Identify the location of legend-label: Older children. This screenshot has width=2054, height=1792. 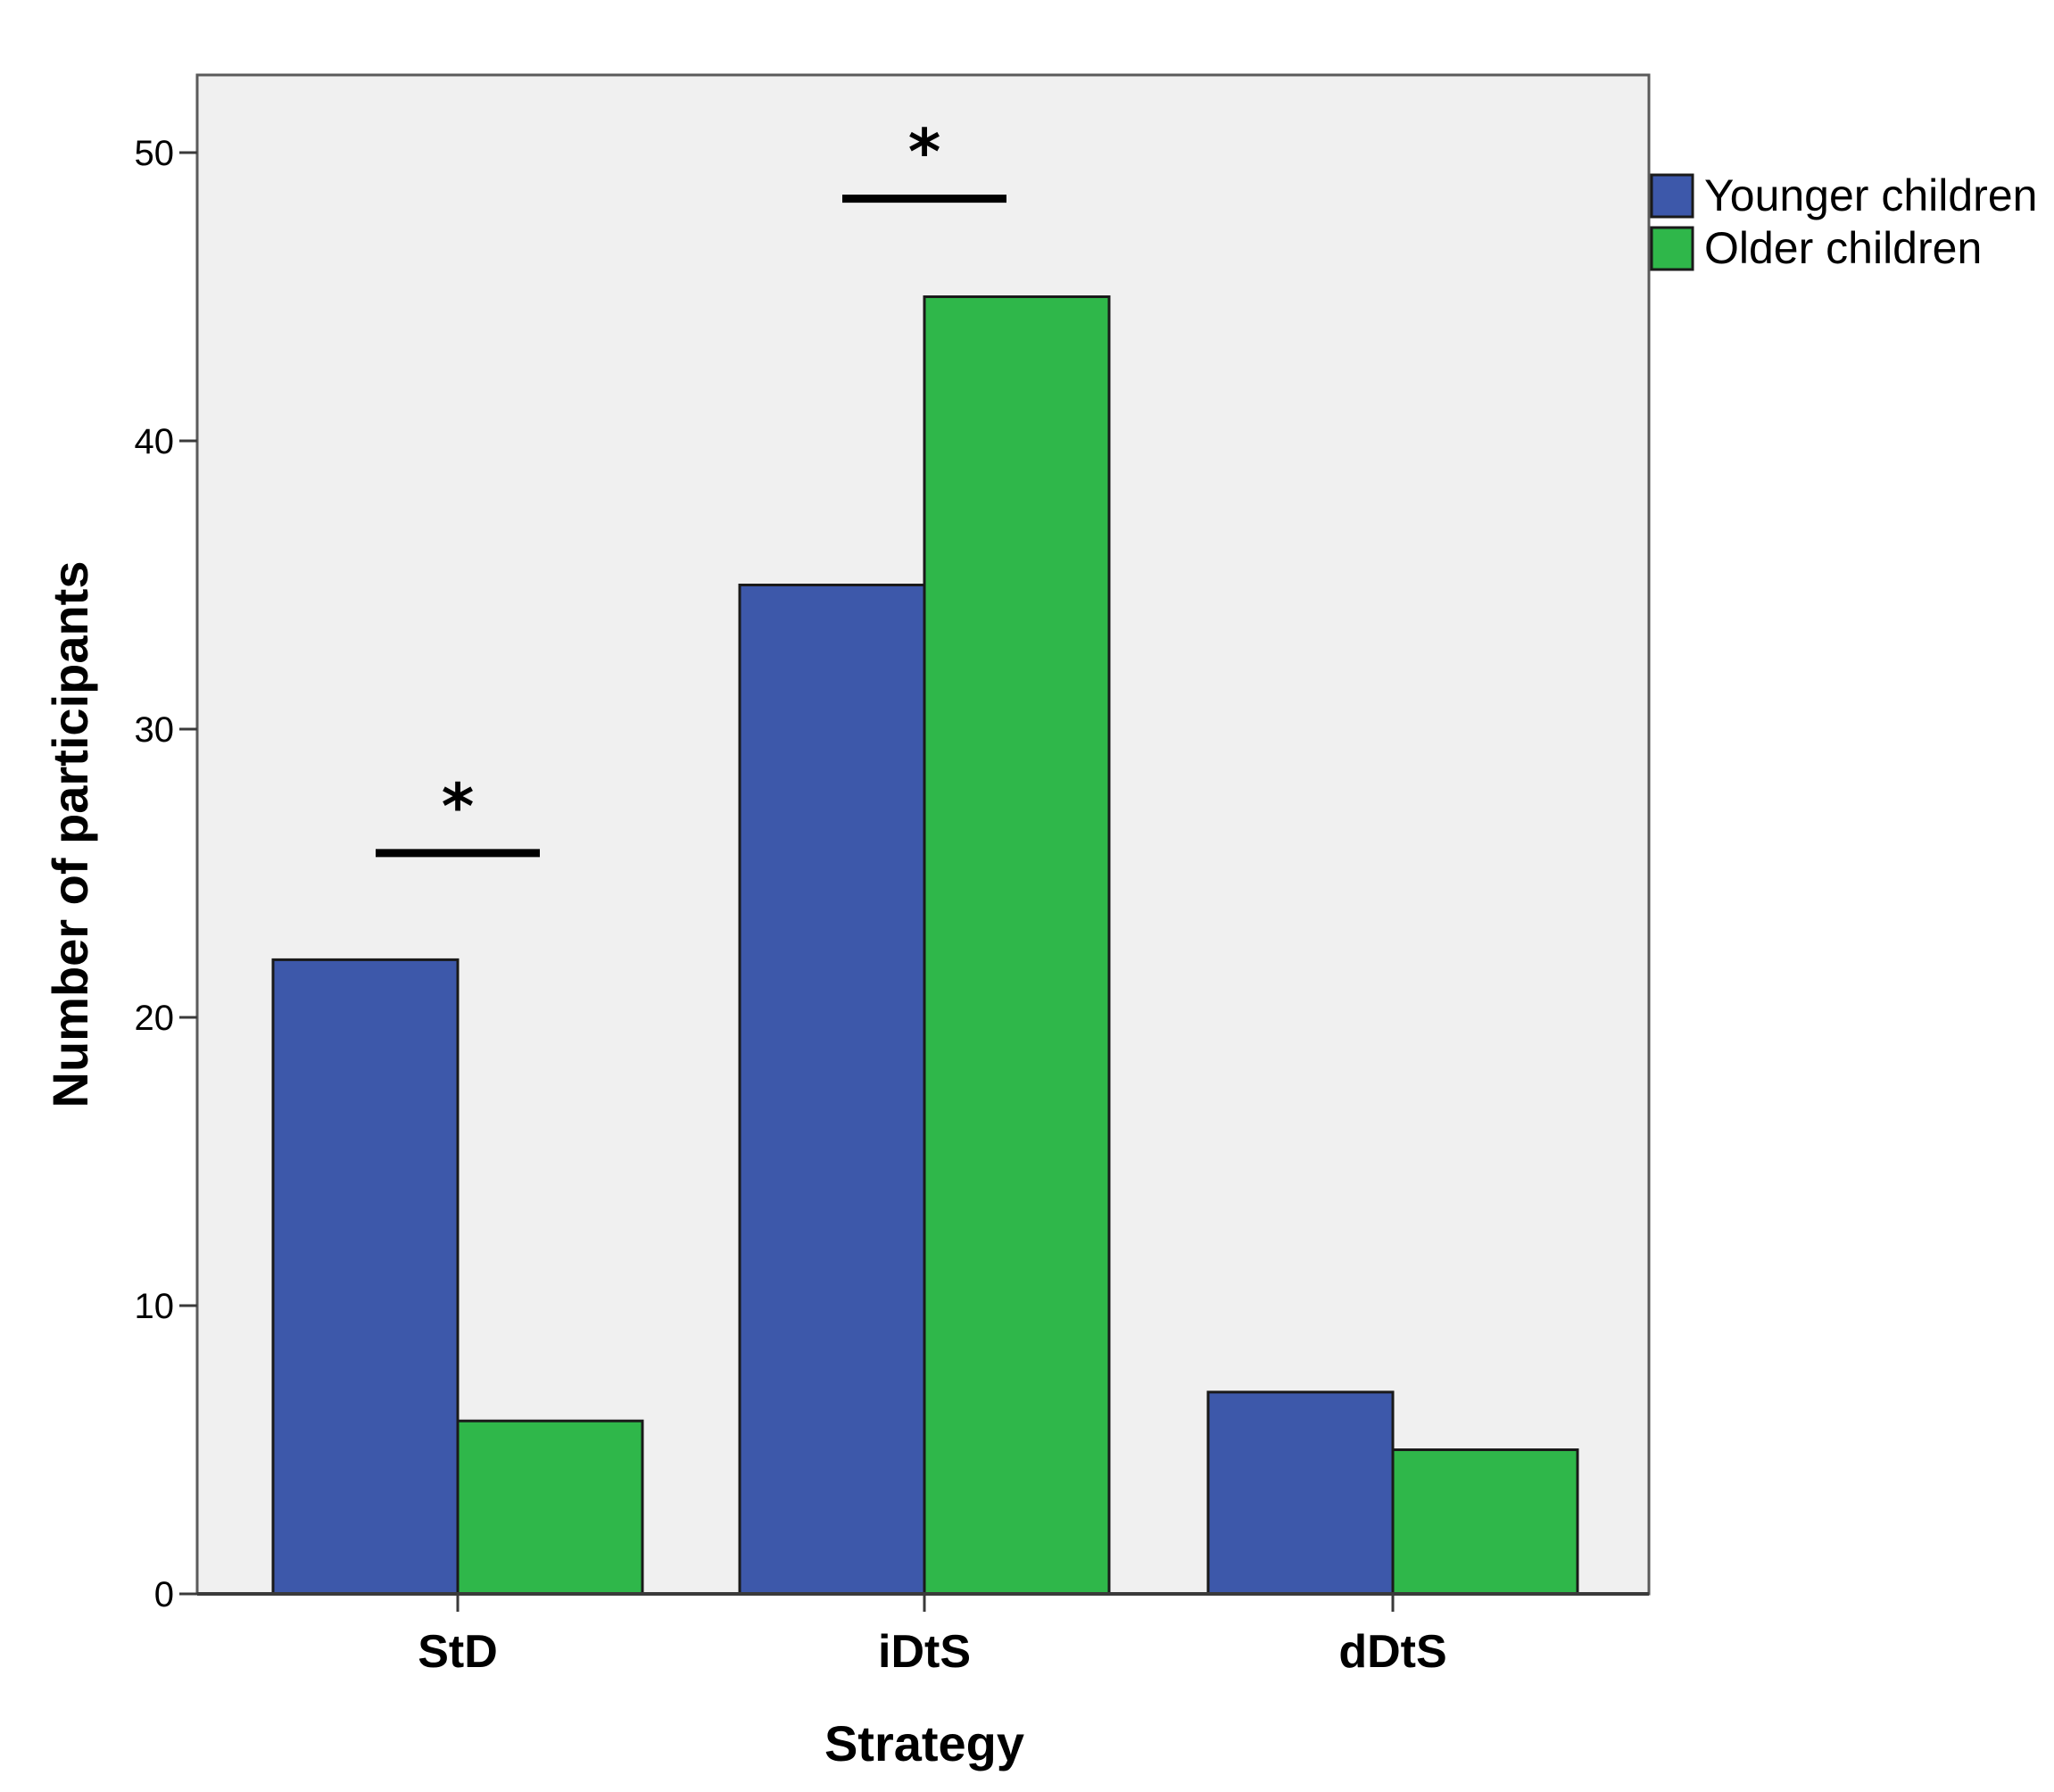
(1843, 248).